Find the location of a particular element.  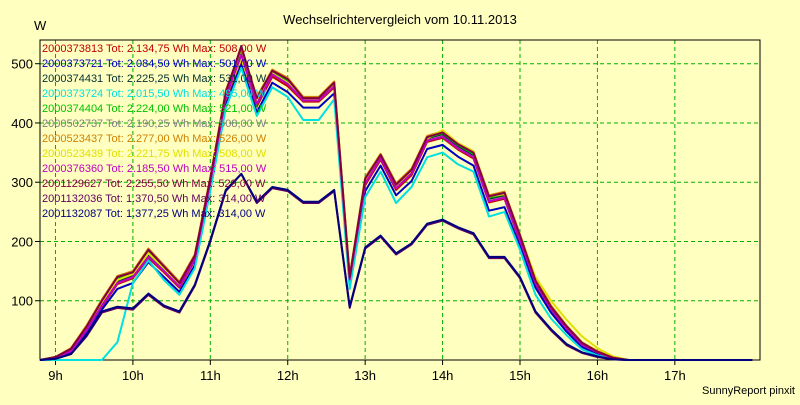

footer-credit: SunnyReport pinxit is located at coordinates (748, 391).